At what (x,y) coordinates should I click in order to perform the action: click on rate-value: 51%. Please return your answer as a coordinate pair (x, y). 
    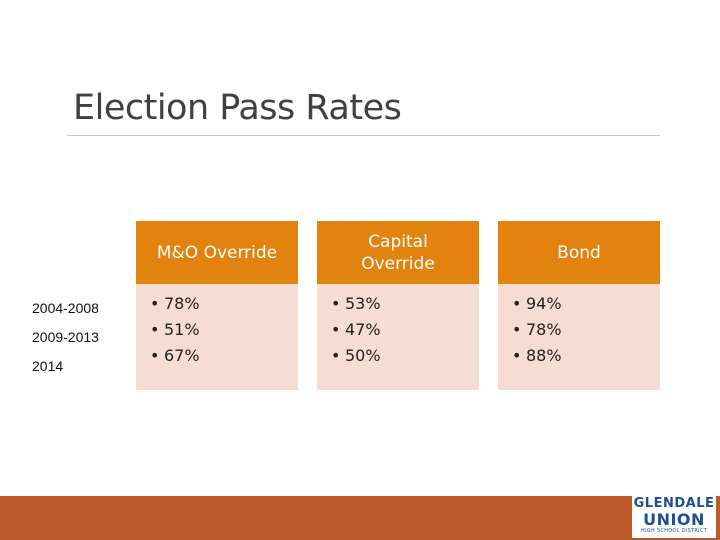
    Looking at the image, I should click on (182, 329).